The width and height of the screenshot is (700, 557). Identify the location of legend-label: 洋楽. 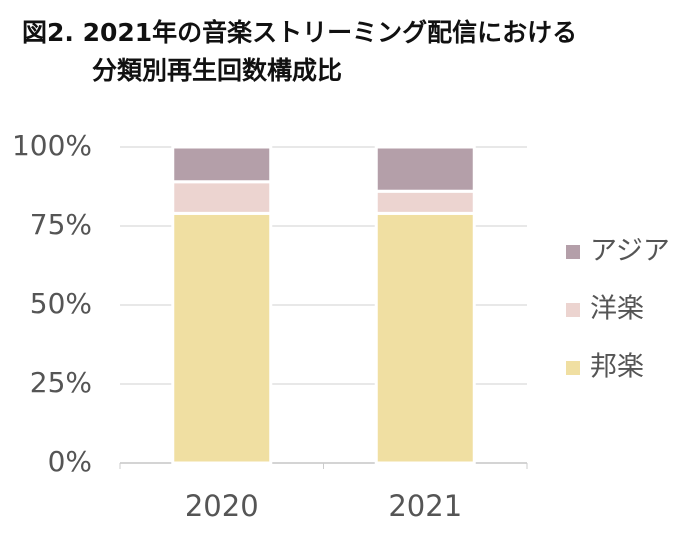
(617, 309).